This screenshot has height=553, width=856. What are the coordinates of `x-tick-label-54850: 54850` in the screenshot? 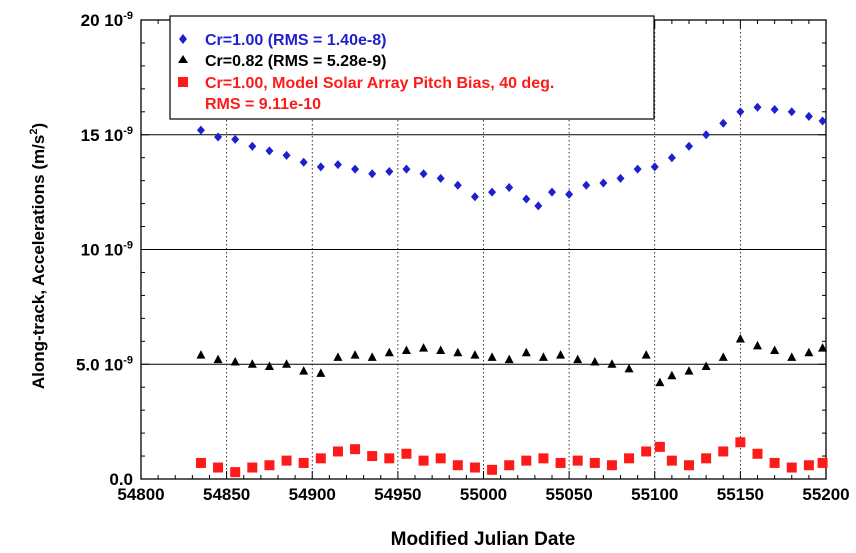 It's located at (226, 494).